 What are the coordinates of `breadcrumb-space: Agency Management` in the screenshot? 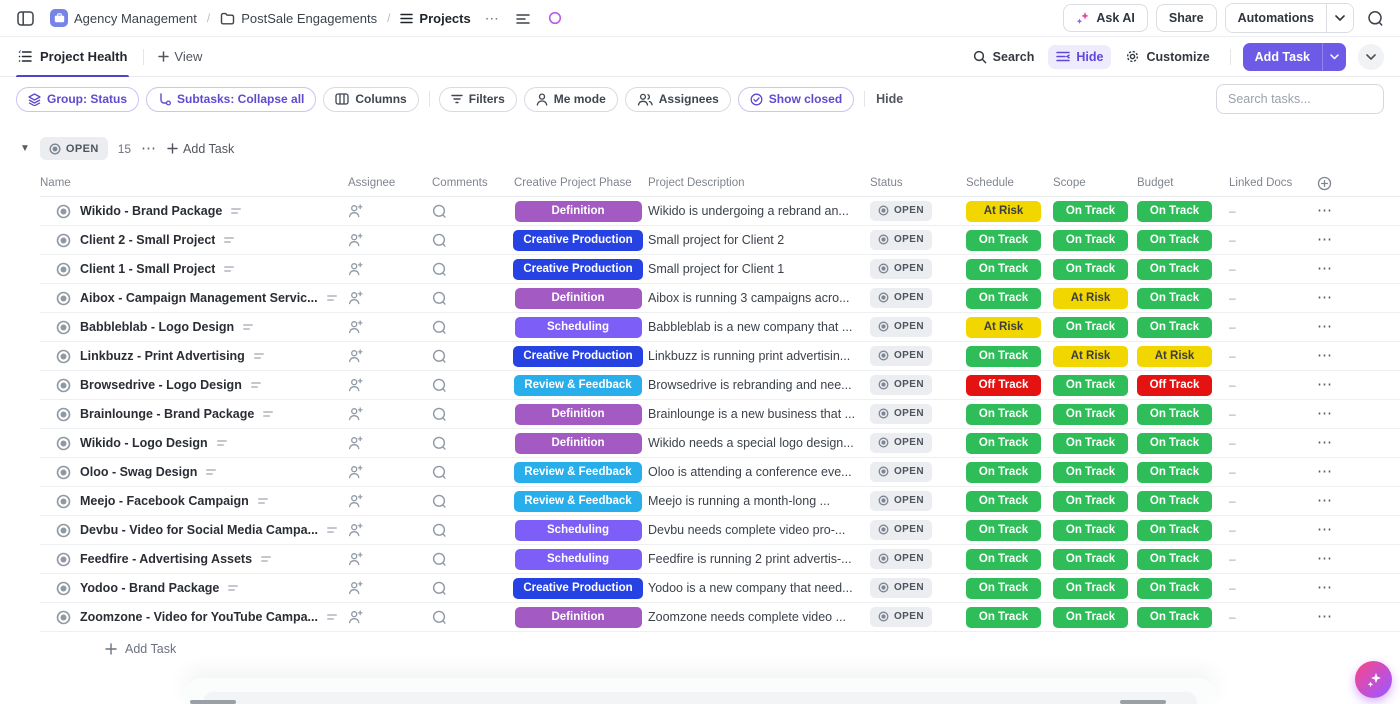 It's located at (123, 18).